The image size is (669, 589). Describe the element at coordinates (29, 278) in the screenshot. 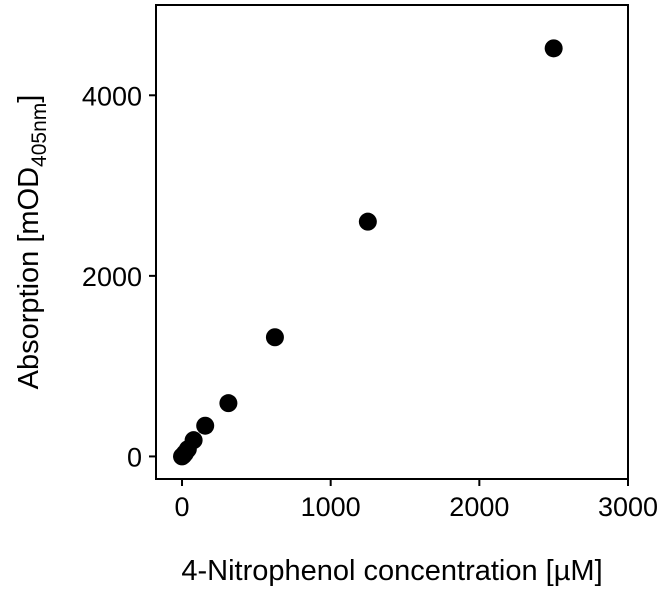

I see `y-axis-title-main: Absorption [mOD` at that location.